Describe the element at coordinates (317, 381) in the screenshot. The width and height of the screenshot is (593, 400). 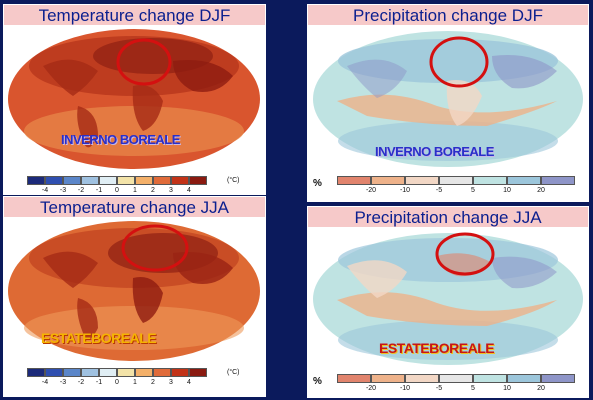
I see `precipitation-jja-unit: %` at that location.